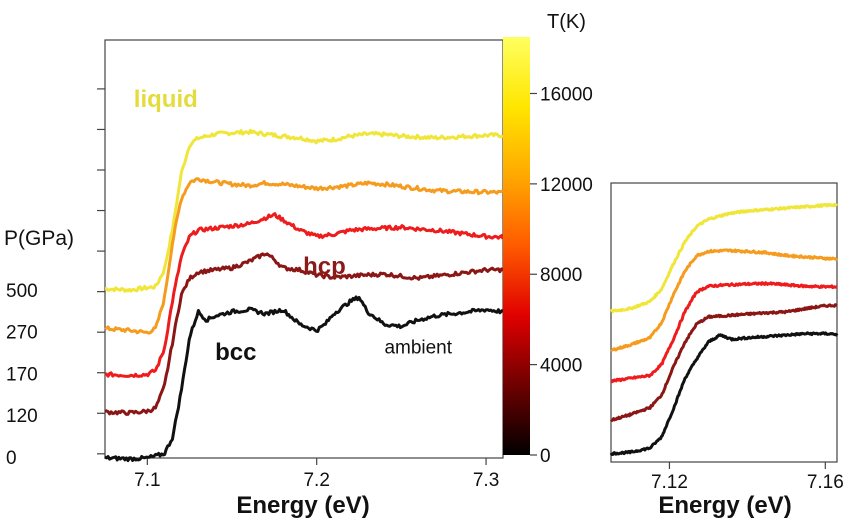 The height and width of the screenshot is (521, 846). Describe the element at coordinates (418, 348) in the screenshot. I see `annotation-ambient: ambient` at that location.